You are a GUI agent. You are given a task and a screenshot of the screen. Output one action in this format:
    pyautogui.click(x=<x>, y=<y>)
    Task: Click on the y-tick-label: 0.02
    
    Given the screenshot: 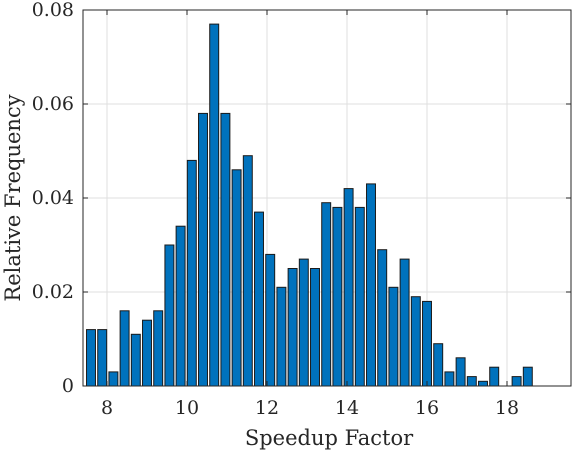 What is the action you would take?
    pyautogui.click(x=53, y=292)
    